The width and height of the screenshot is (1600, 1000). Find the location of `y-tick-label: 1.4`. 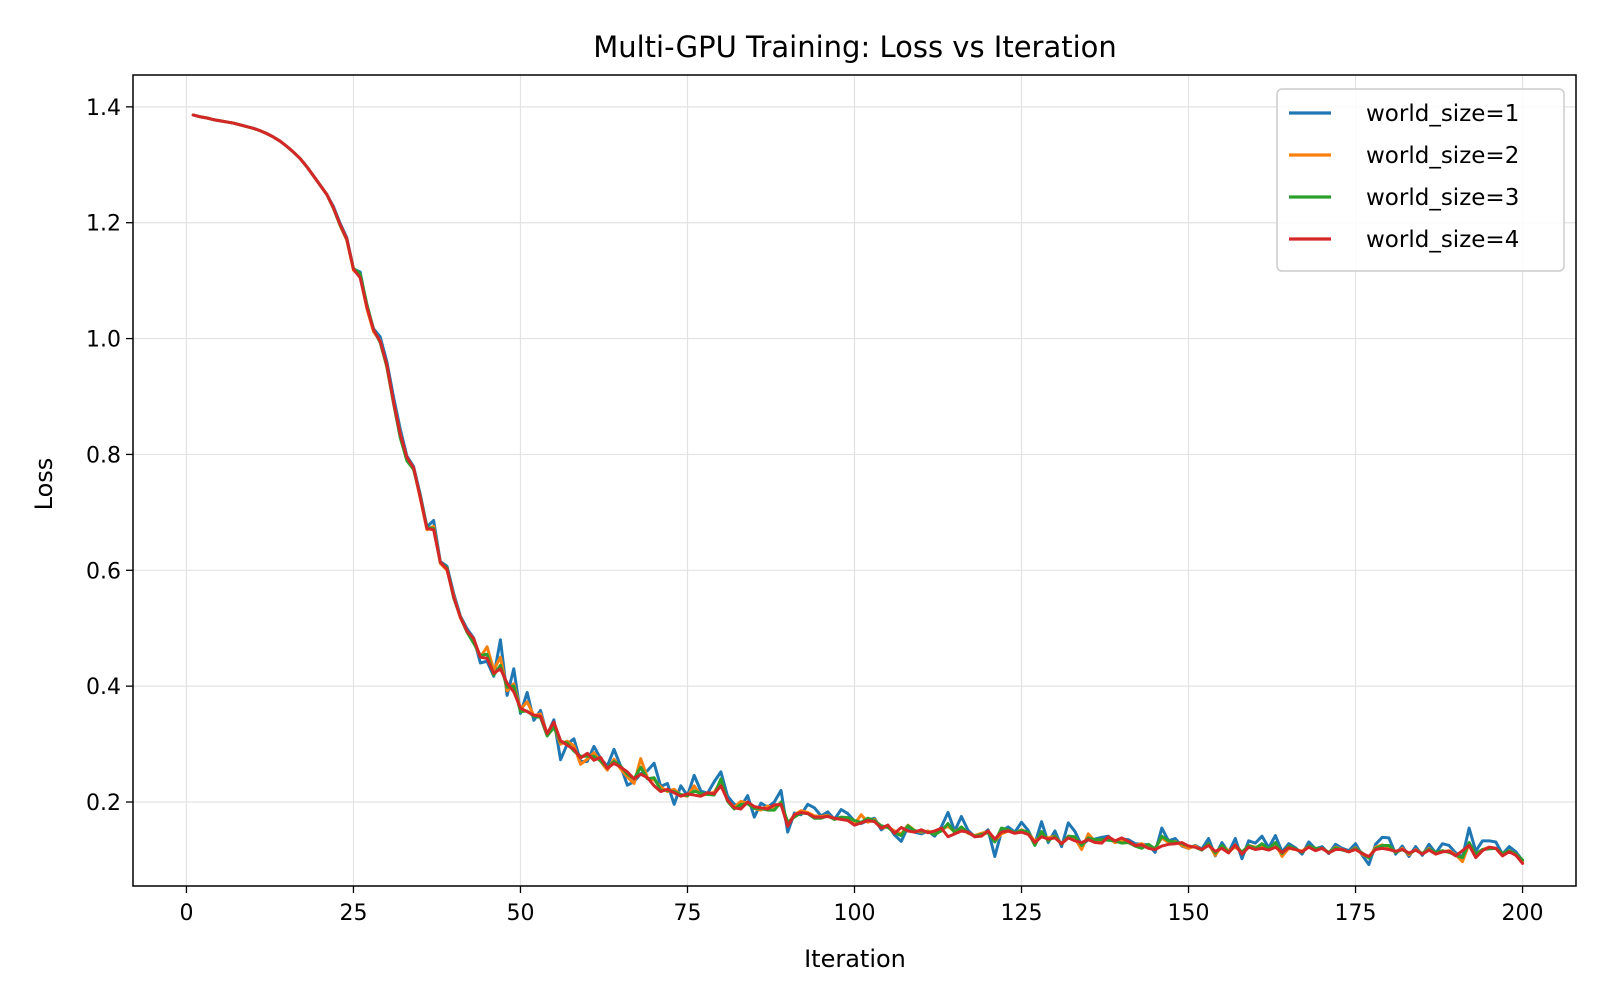

y-tick-label: 1.4 is located at coordinates (103, 108).